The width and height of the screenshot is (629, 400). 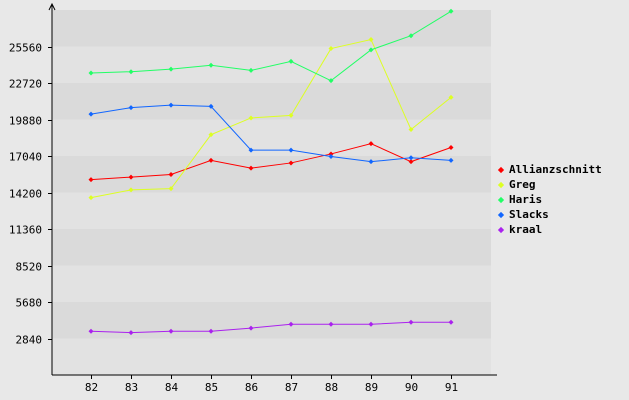 I want to click on x-tick-label: 87, so click(x=291, y=387).